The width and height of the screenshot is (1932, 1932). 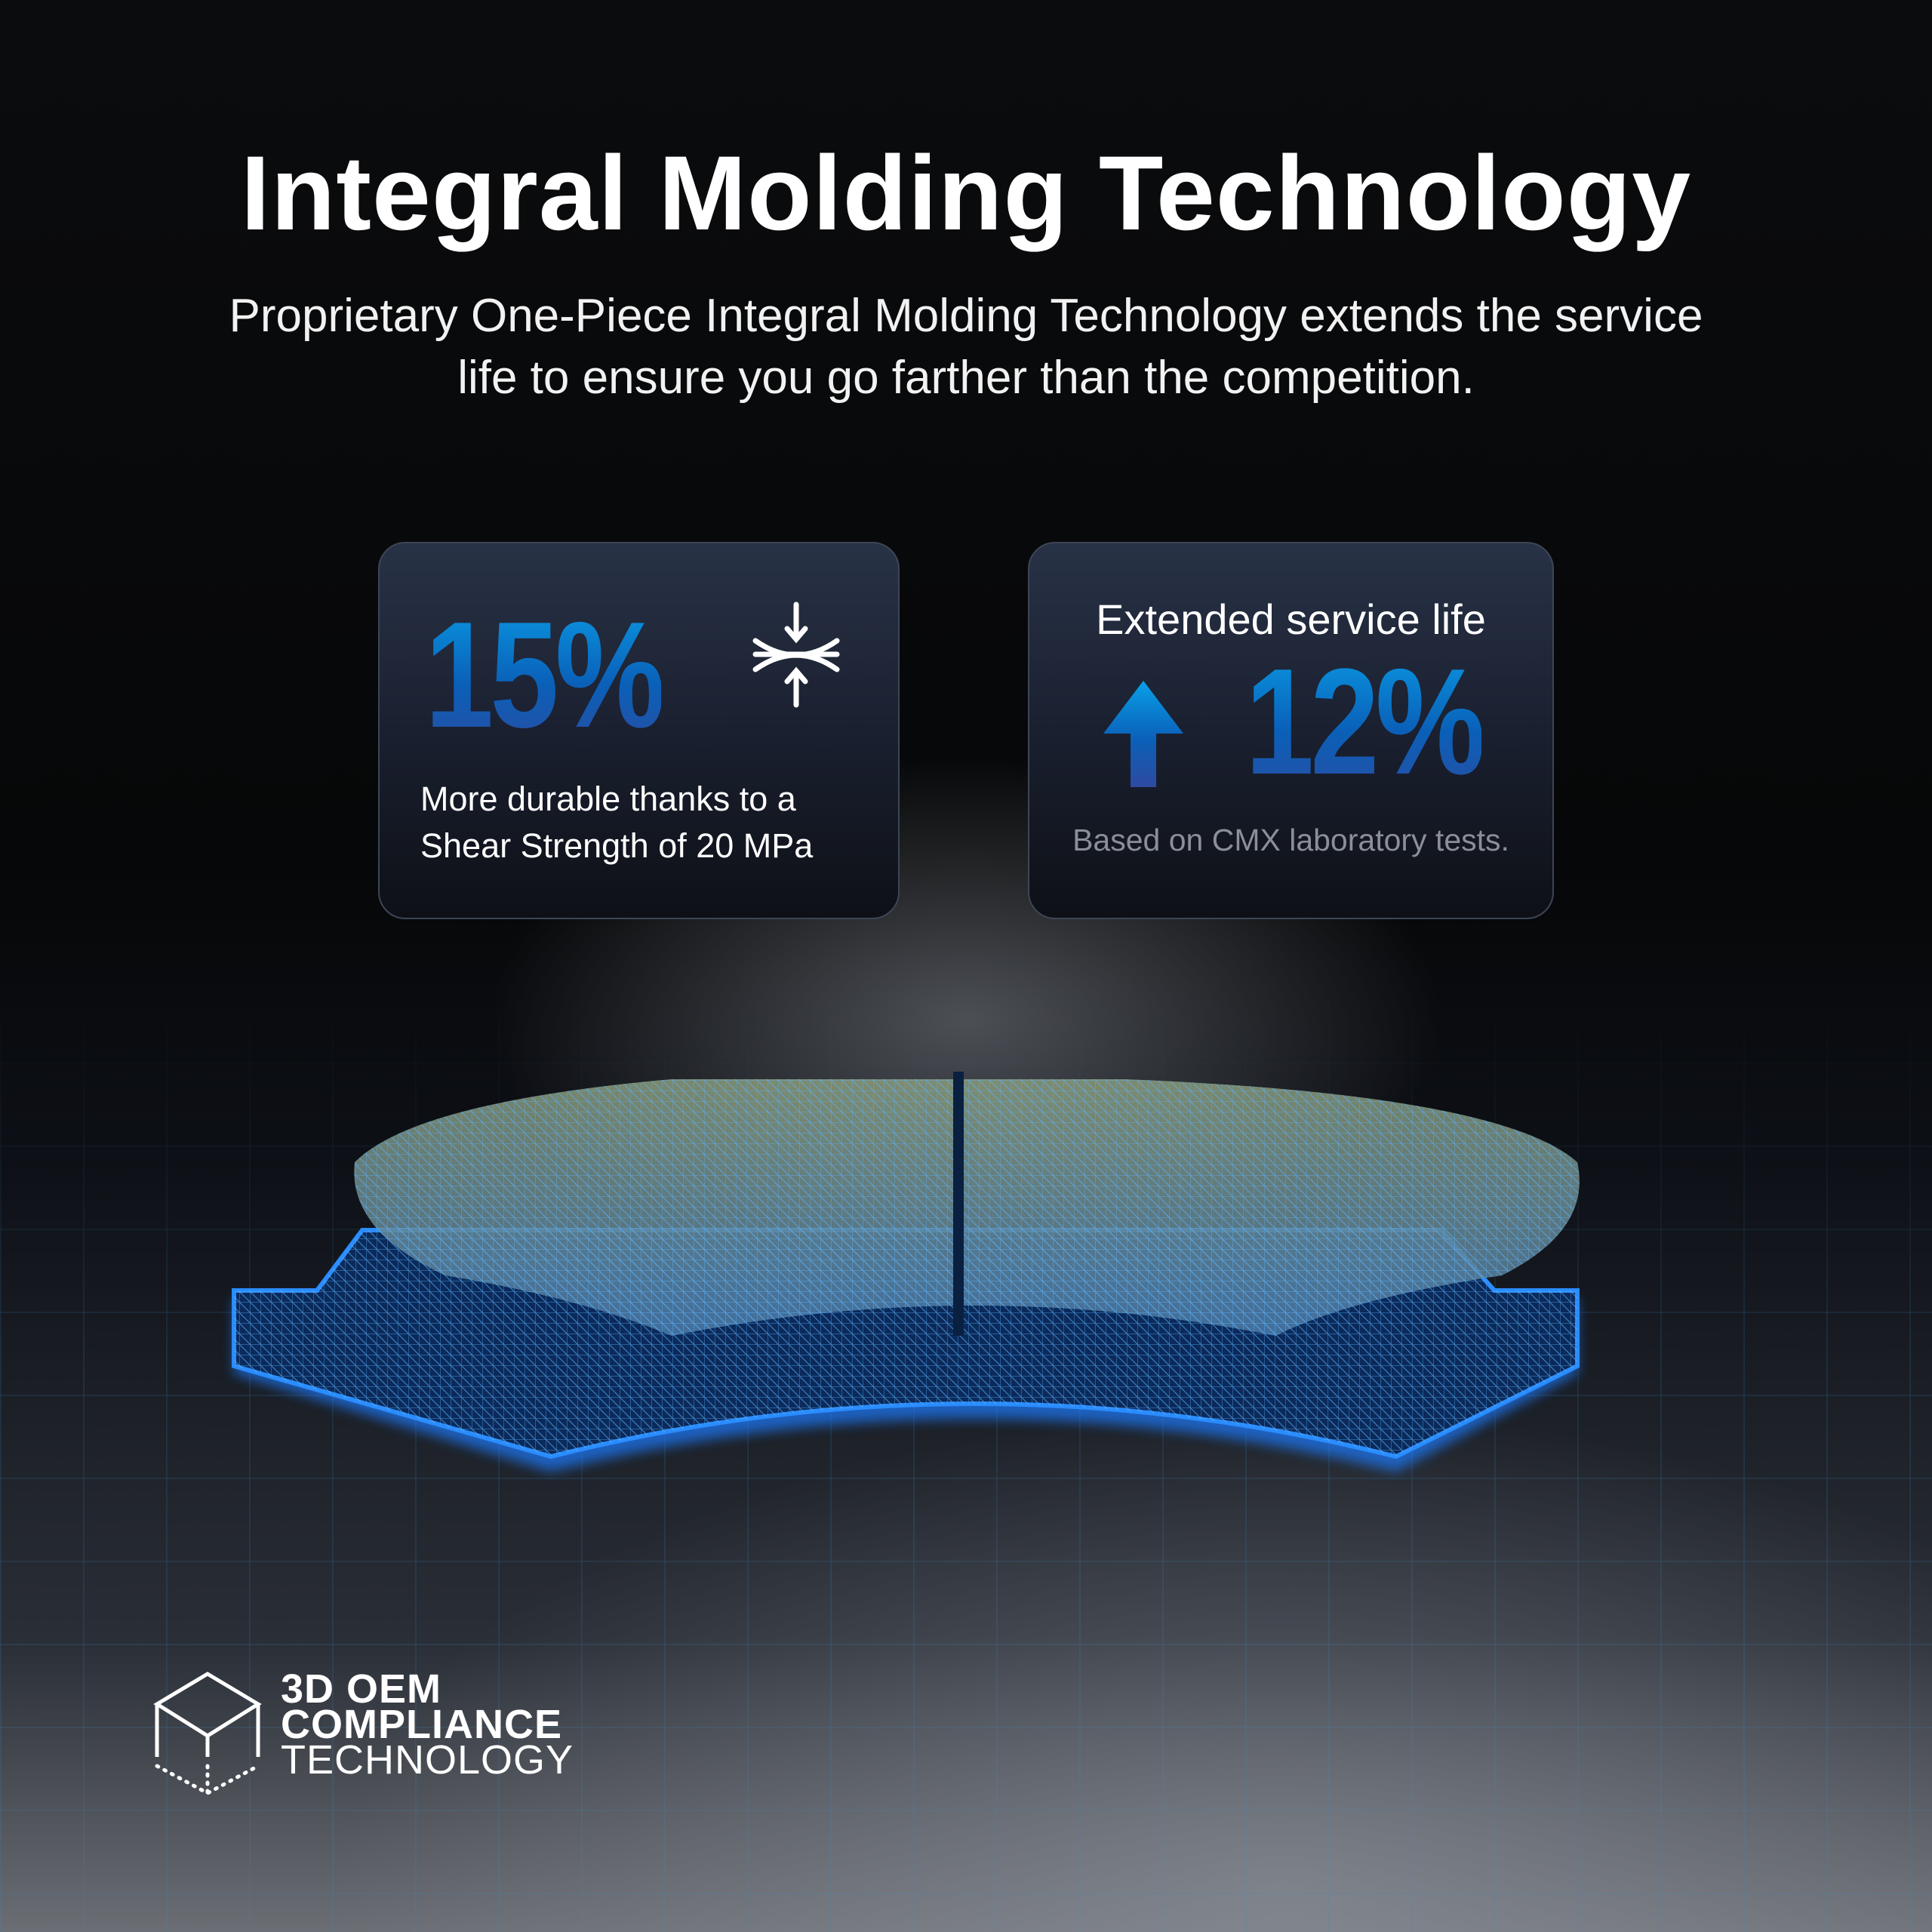 What do you see at coordinates (608, 799) in the screenshot?
I see `description-line: More durable thanks to a` at bounding box center [608, 799].